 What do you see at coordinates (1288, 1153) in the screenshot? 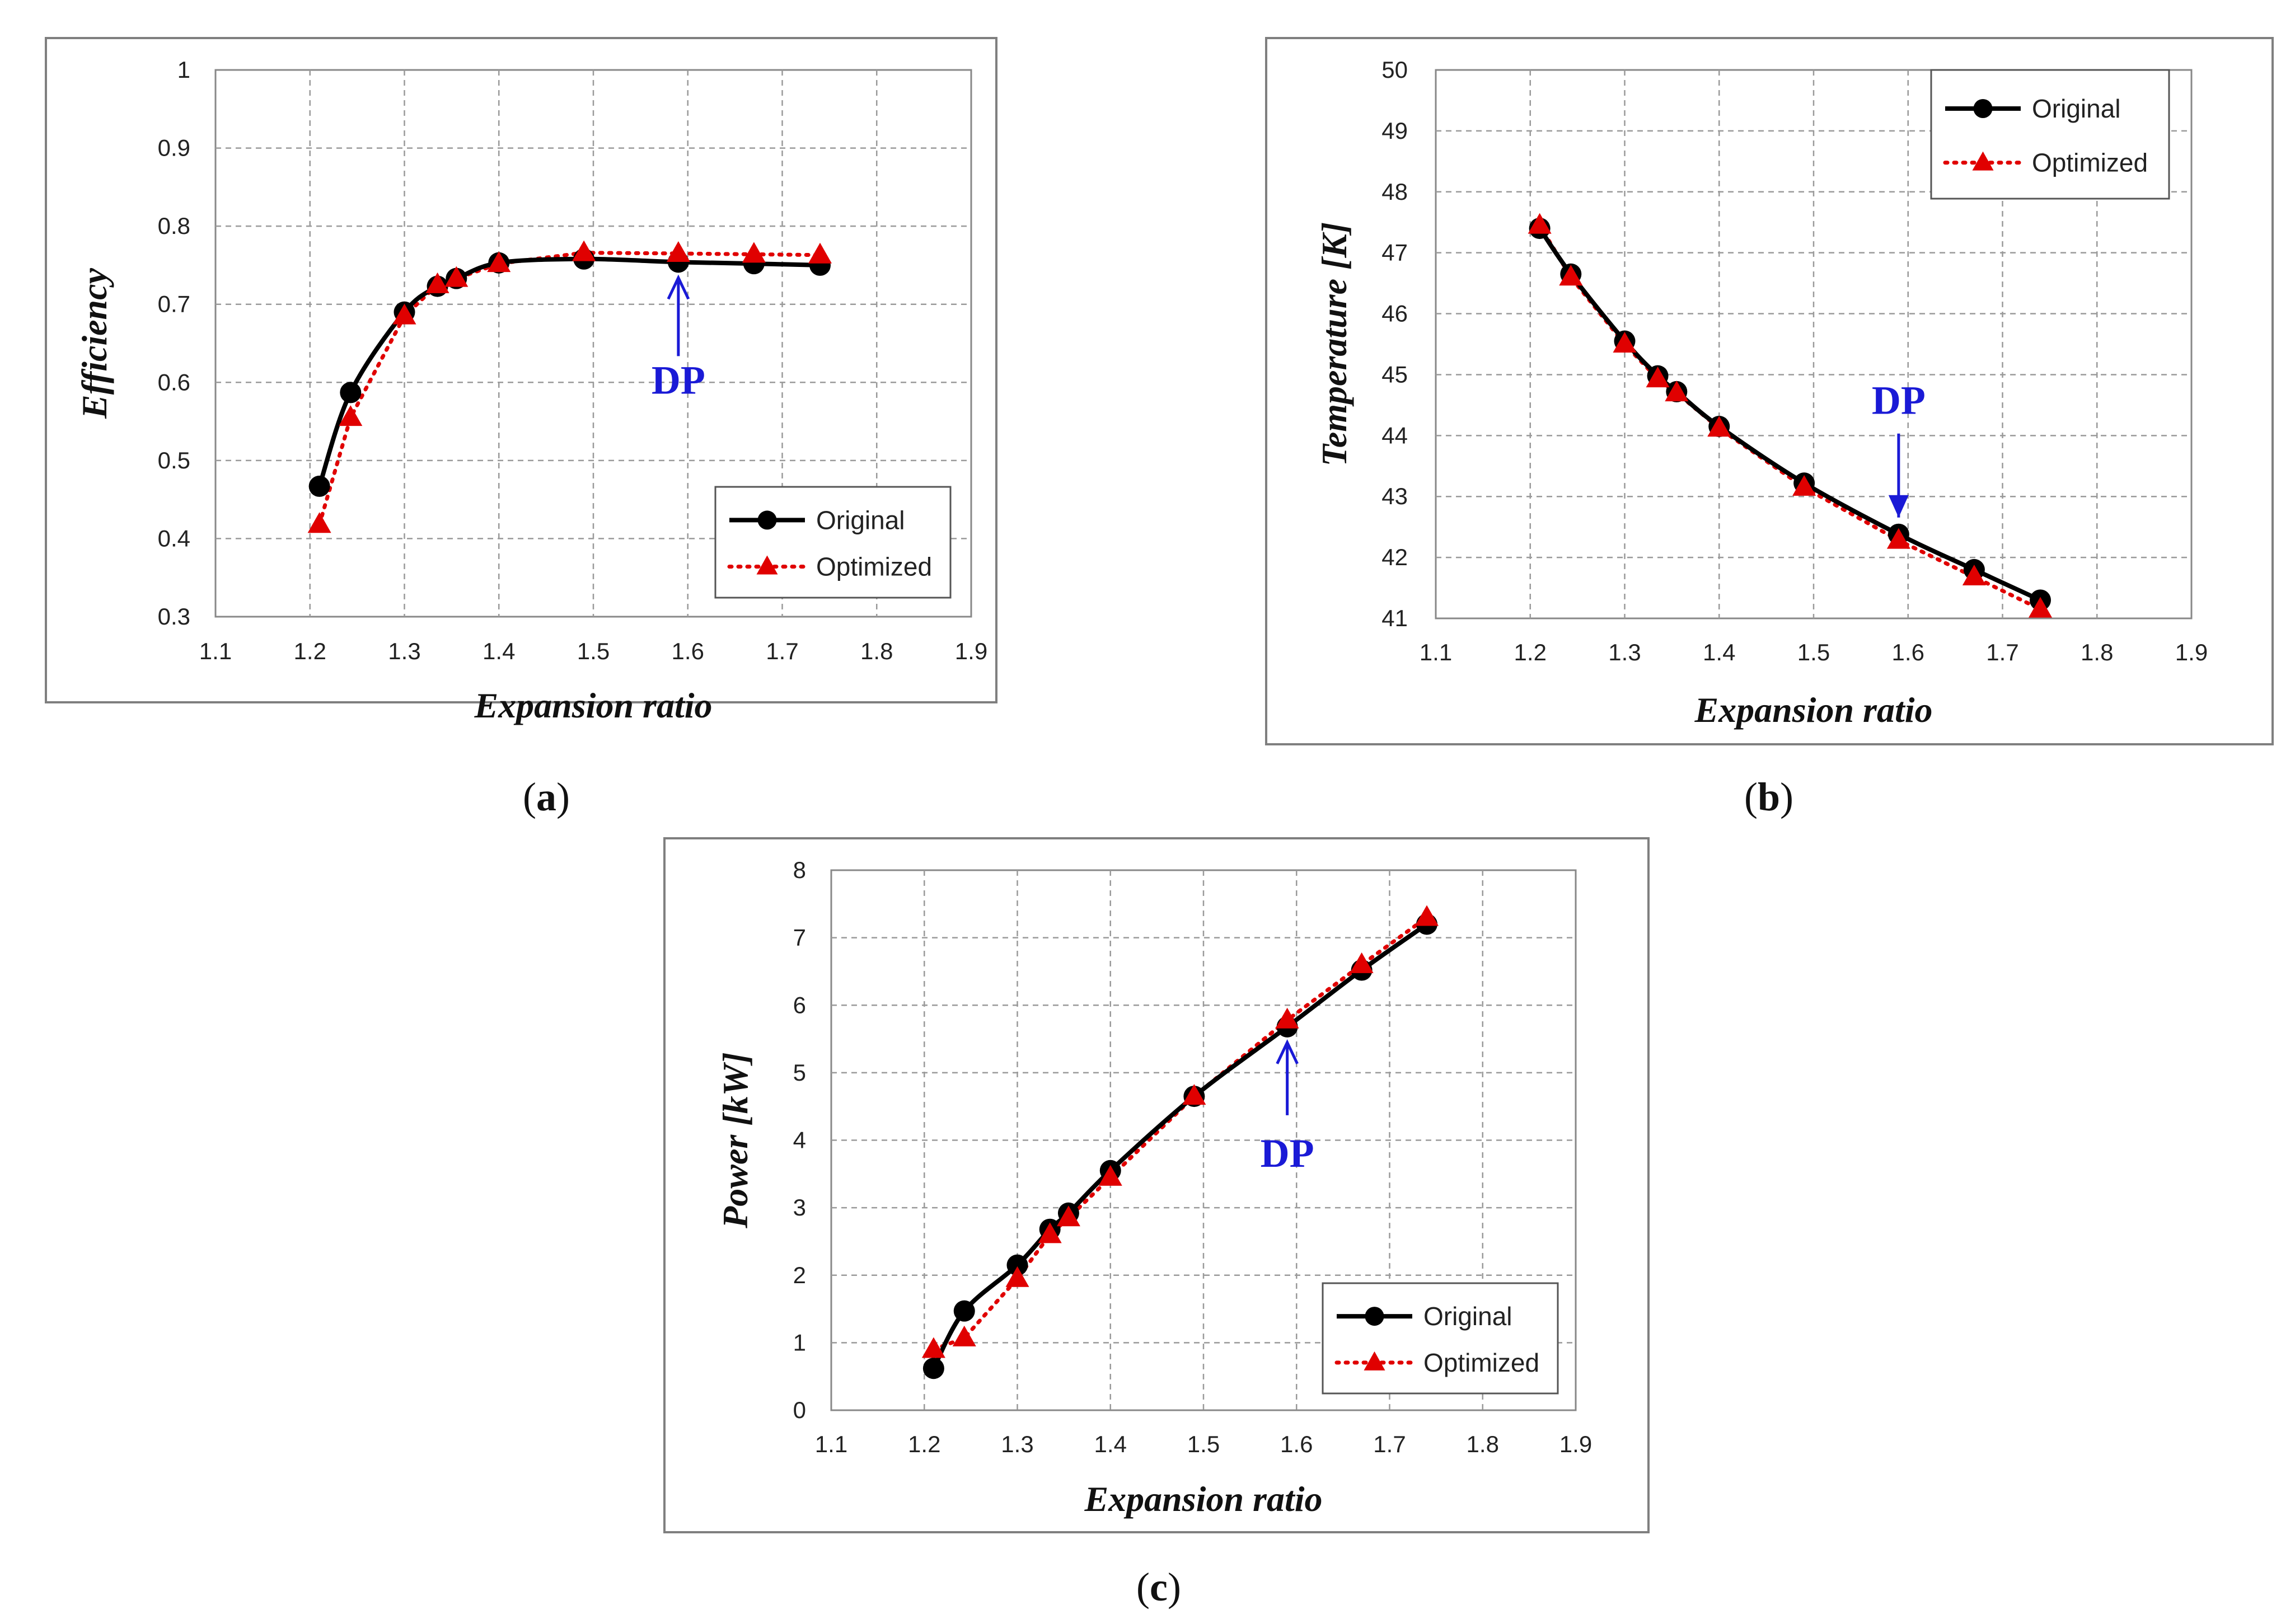
I see `chart2-dp-label: DP` at bounding box center [1288, 1153].